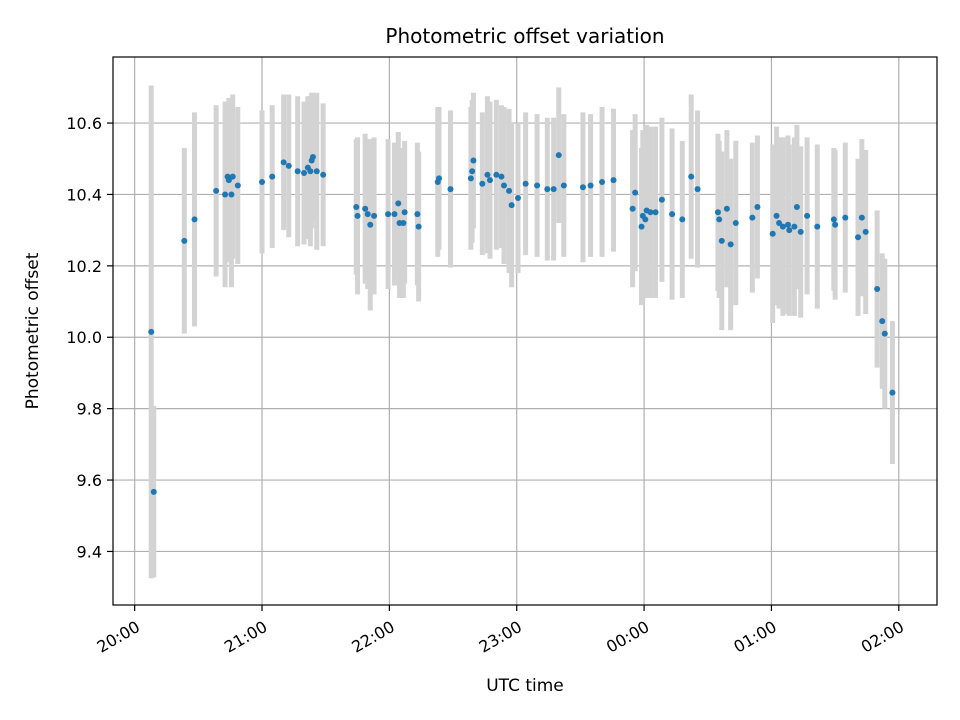 The image size is (960, 720). Describe the element at coordinates (525, 686) in the screenshot. I see `x-axis-label: UTC time` at that location.